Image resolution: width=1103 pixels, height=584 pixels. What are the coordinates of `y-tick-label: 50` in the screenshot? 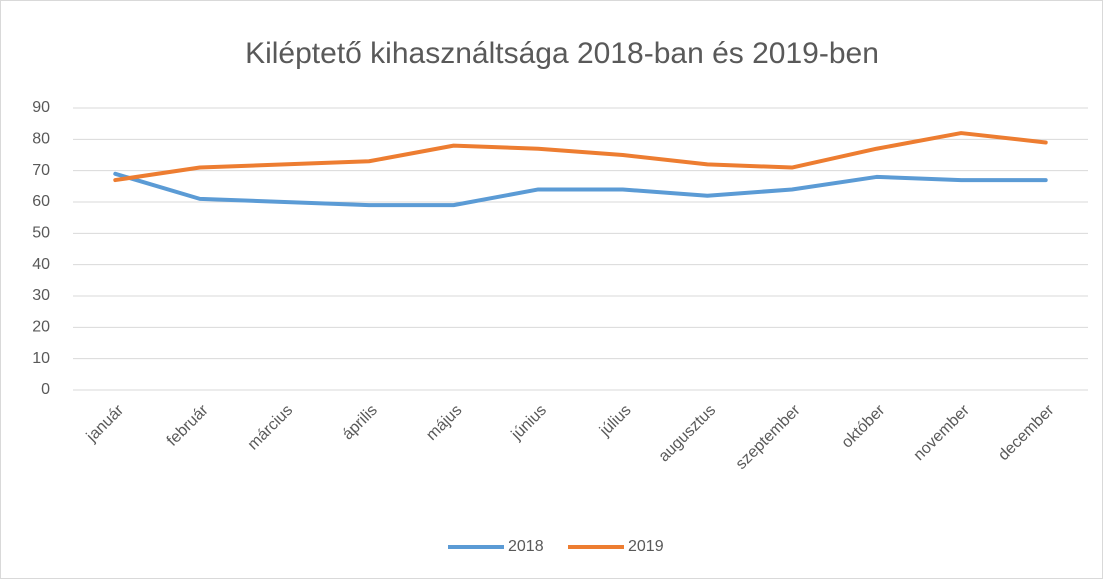 It's located at (41, 233).